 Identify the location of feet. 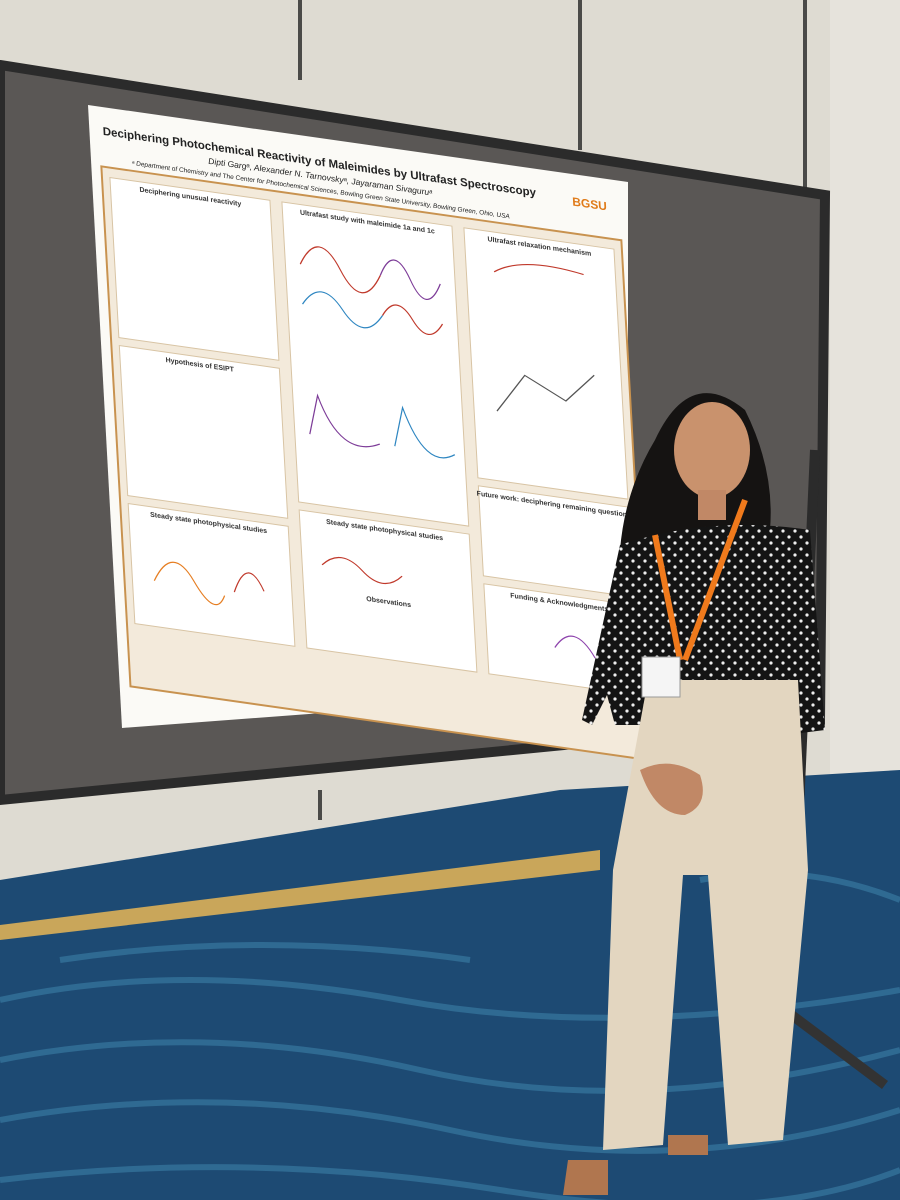
(635, 1165).